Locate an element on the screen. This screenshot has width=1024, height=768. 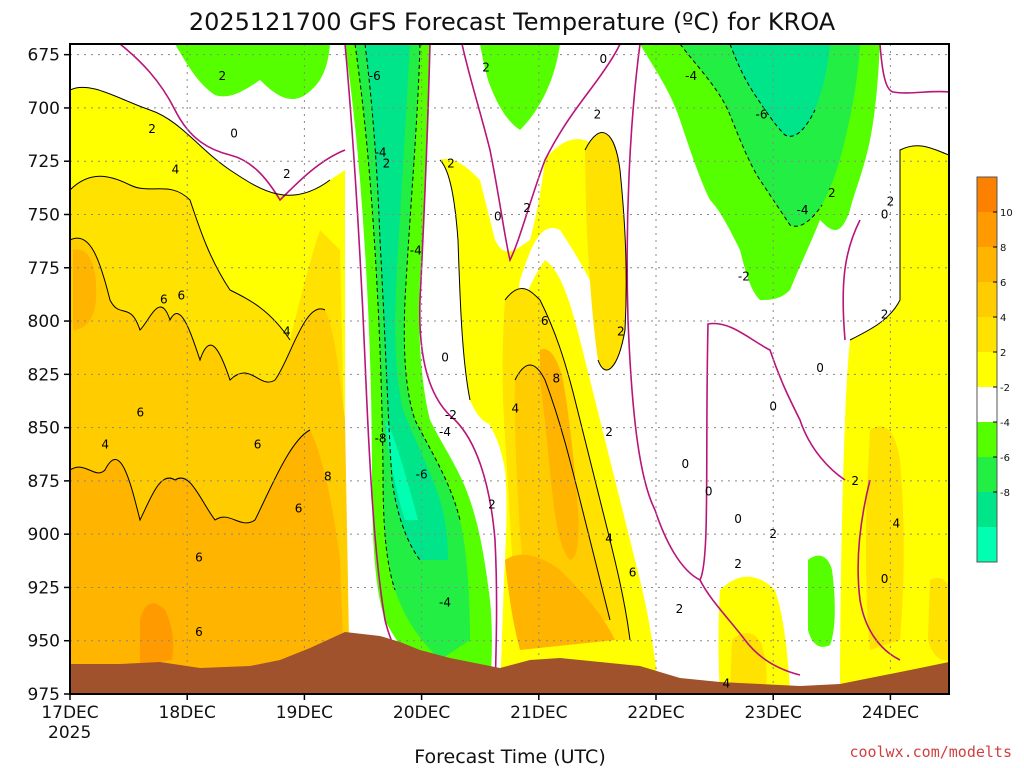
colorbar-label: -2 is located at coordinates (1005, 388).